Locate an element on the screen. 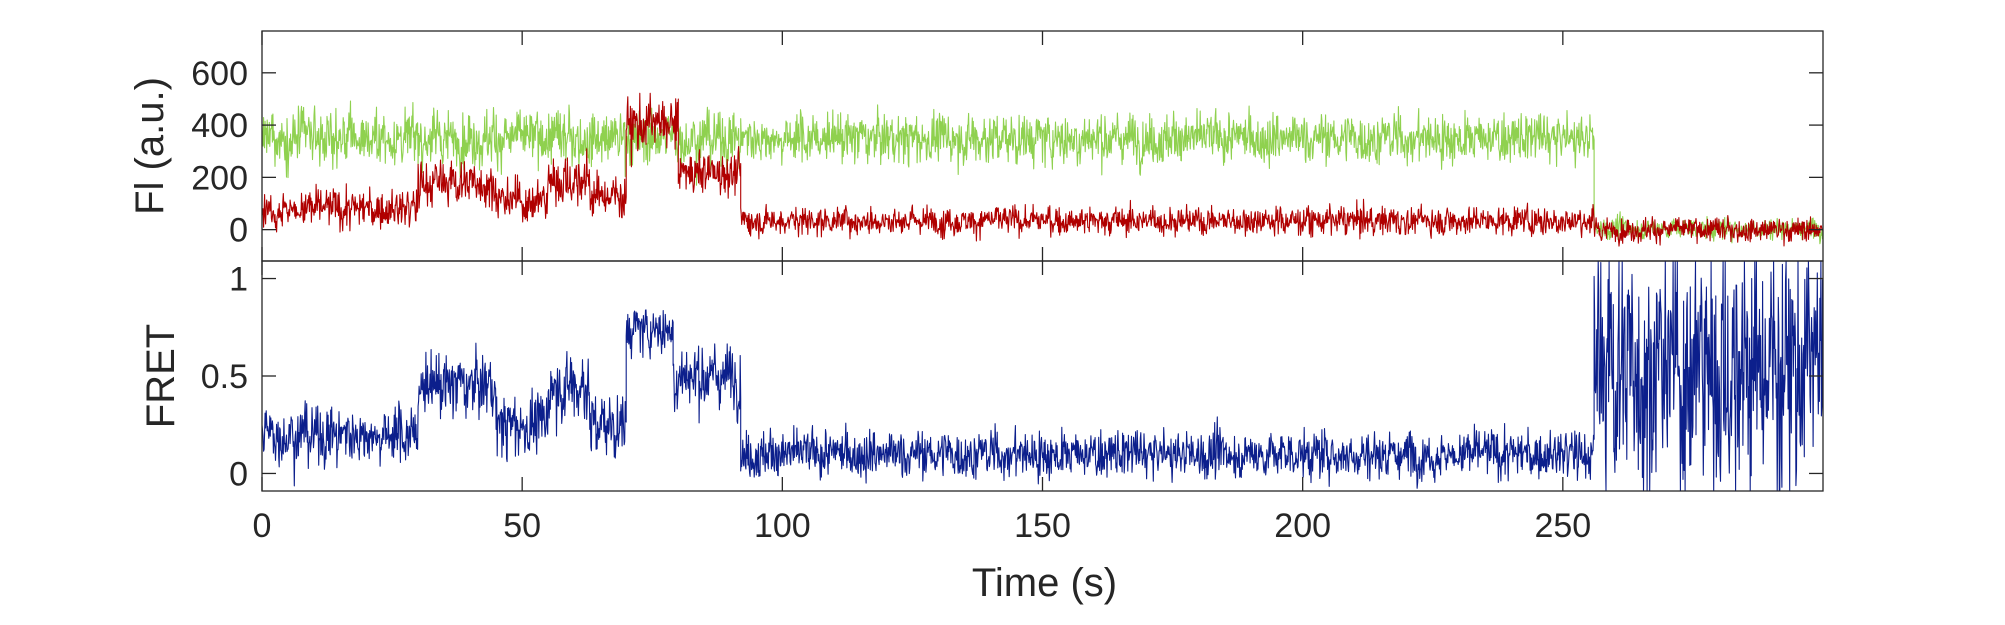 Image resolution: width=2005 pixels, height=625 pixels. y-tick-label: 0.5 is located at coordinates (224, 377).